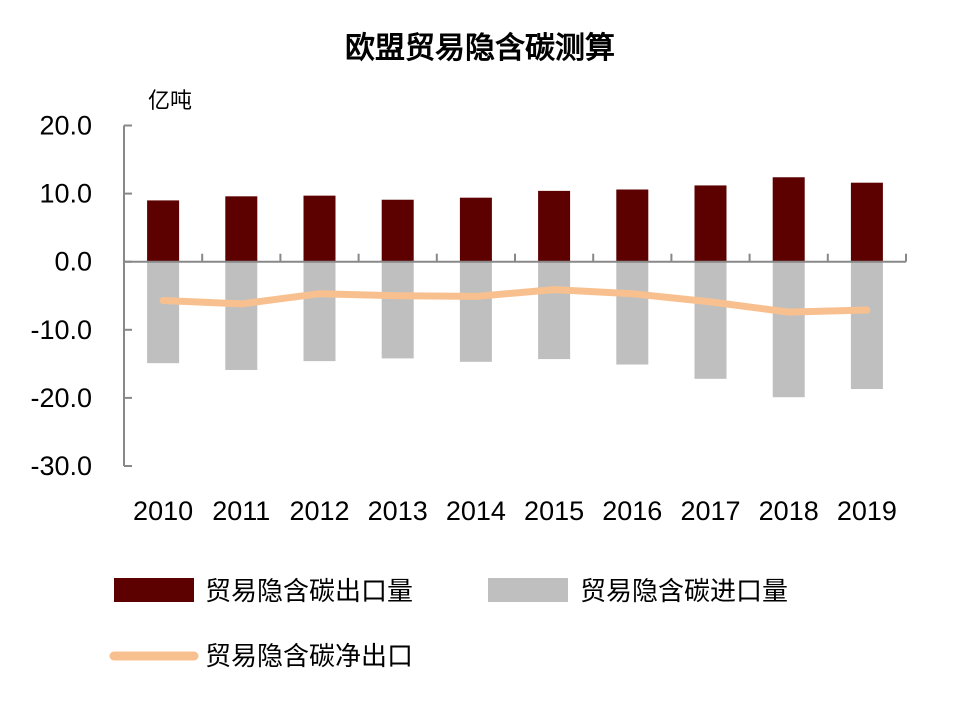 The width and height of the screenshot is (960, 701). Describe the element at coordinates (241, 229) in the screenshot. I see `bar-export-2011` at that location.